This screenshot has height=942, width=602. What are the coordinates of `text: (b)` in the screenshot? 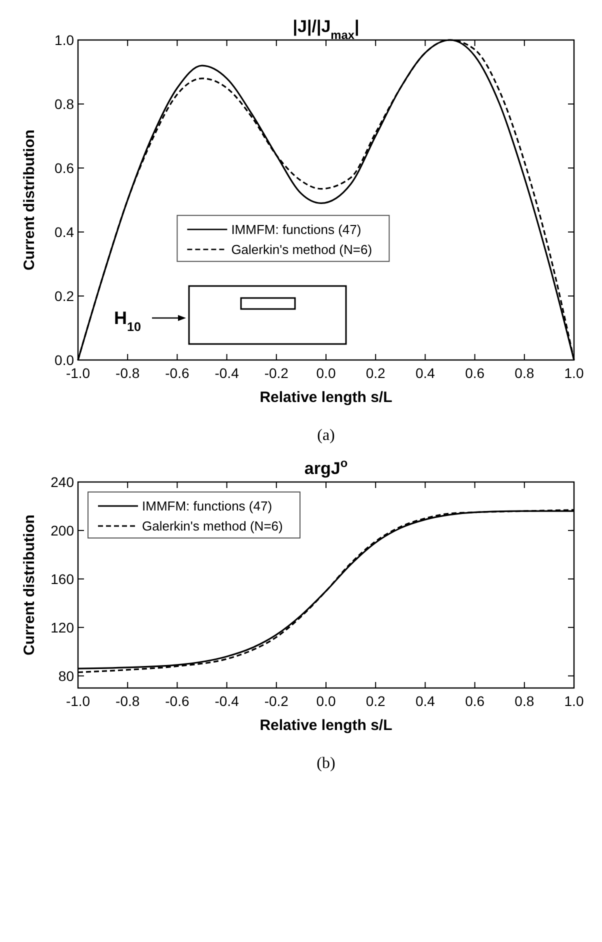 It's located at (326, 763).